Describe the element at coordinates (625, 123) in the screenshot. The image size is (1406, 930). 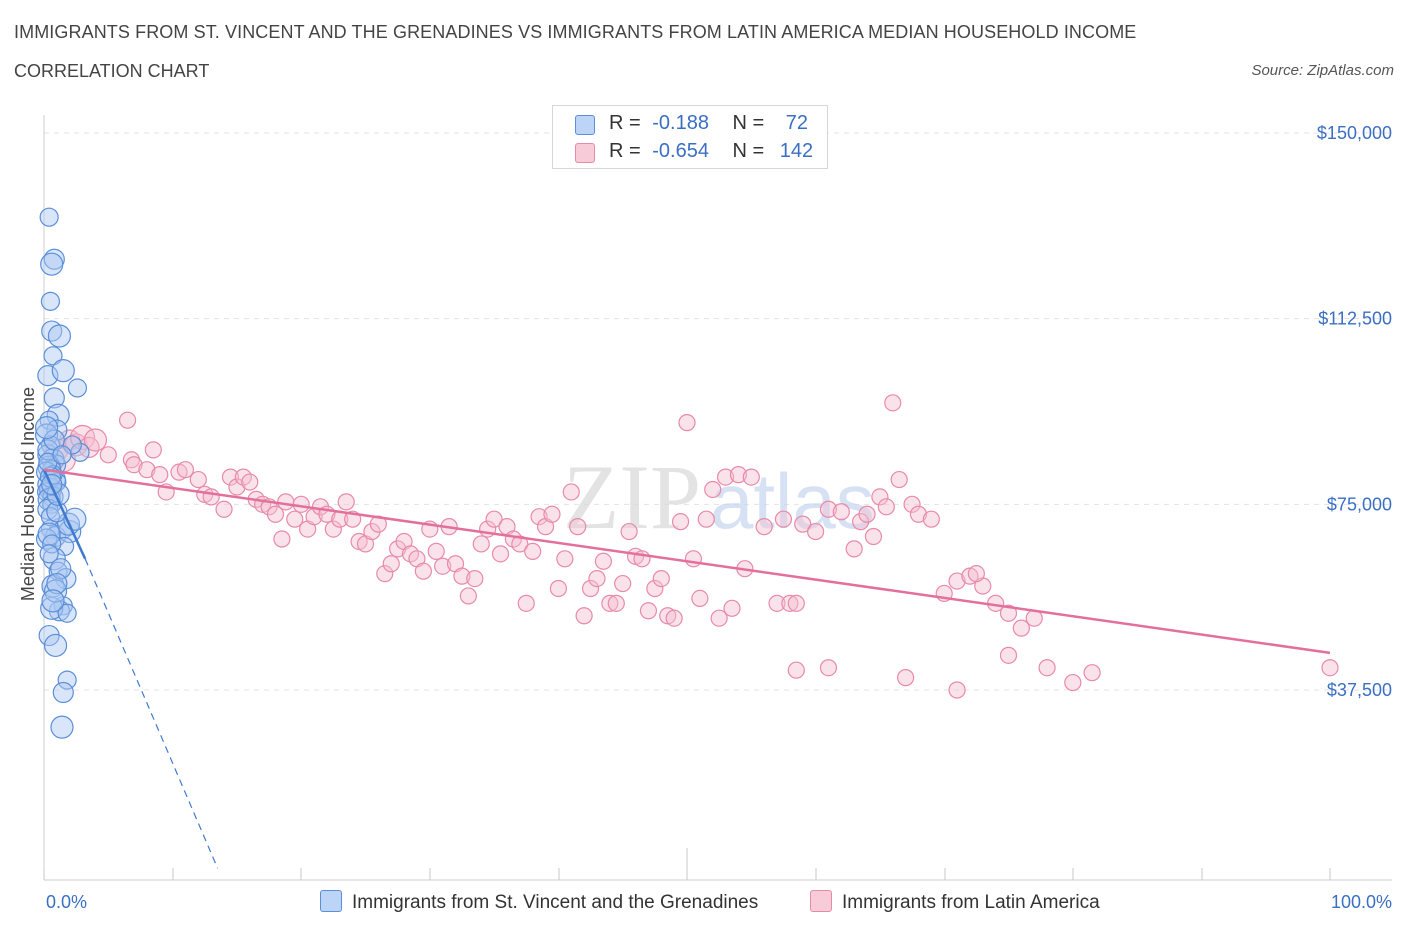
I see `legend-r-label-1: R =` at that location.